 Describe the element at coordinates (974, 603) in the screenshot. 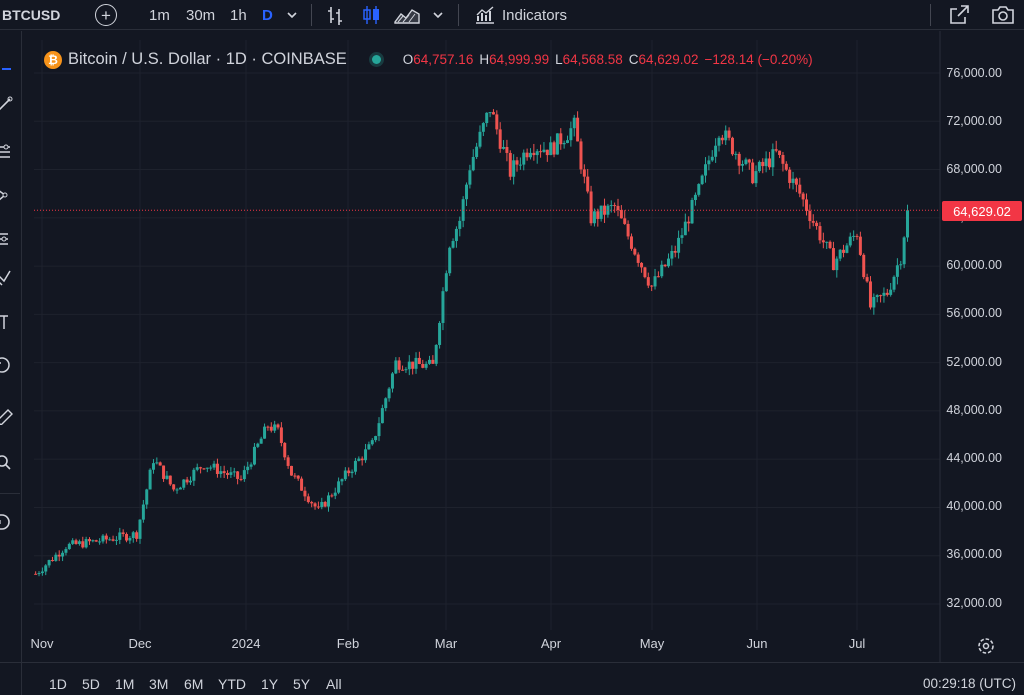

I see `price-axis-label: 32,000.00` at that location.